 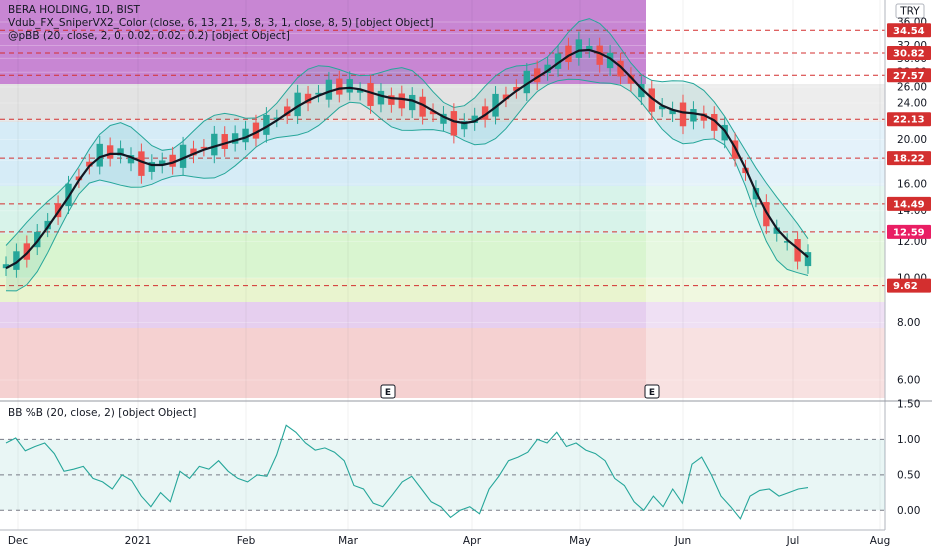 I want to click on time-tick-label: May, so click(x=580, y=541).